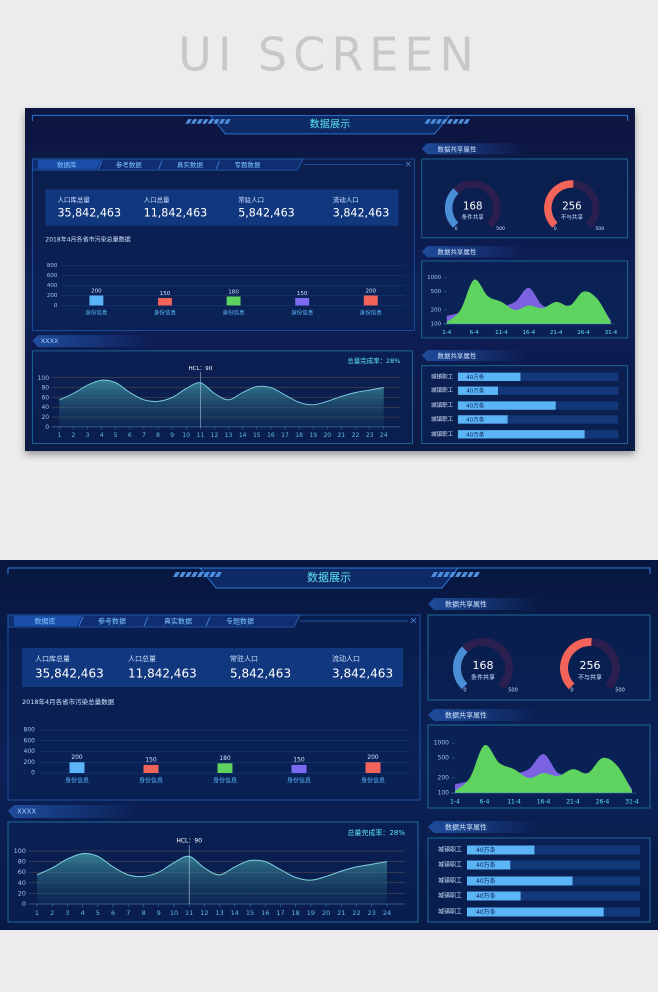  Describe the element at coordinates (376, 832) in the screenshot. I see `annotation: 总量完成率：28%` at that location.